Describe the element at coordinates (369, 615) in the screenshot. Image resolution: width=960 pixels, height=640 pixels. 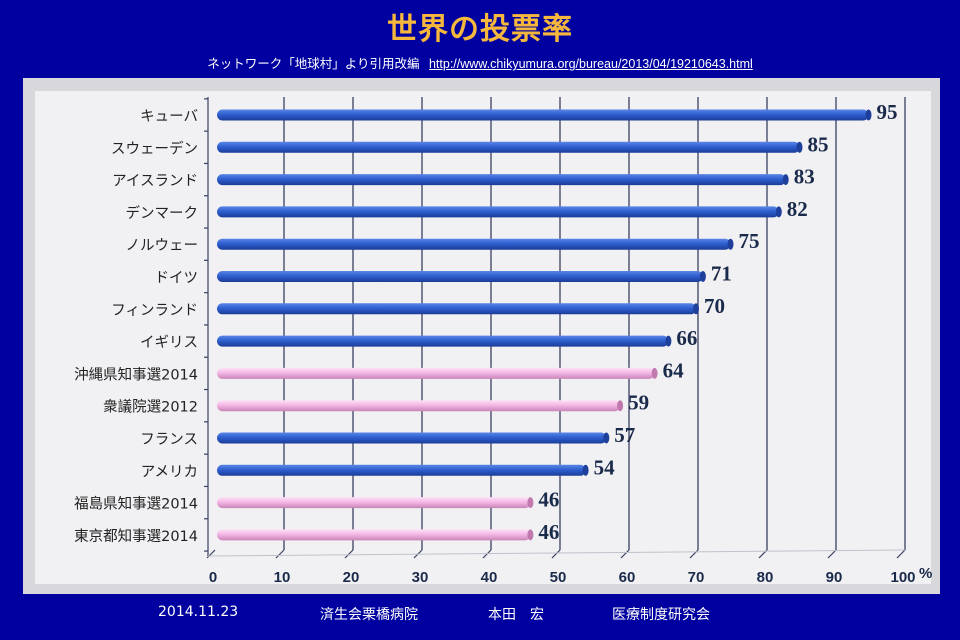
I see `footer-hospital: 済生会栗橋病院` at that location.